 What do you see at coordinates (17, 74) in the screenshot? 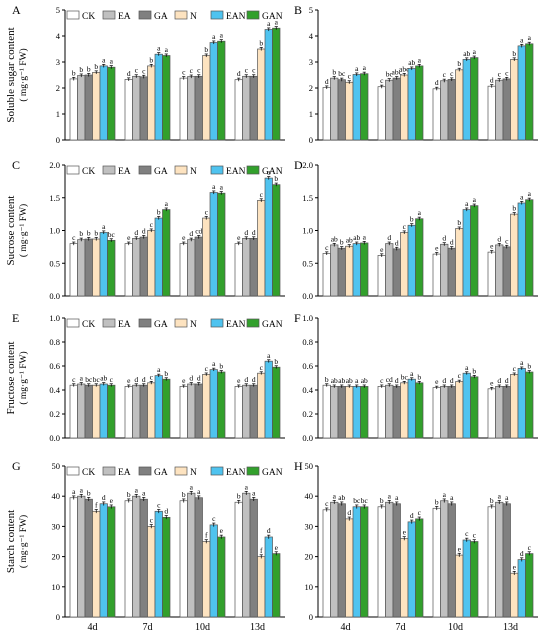
I see `y-axis-label: Soluble sugar content( mg·g⁻¹ FW)` at bounding box center [17, 74].